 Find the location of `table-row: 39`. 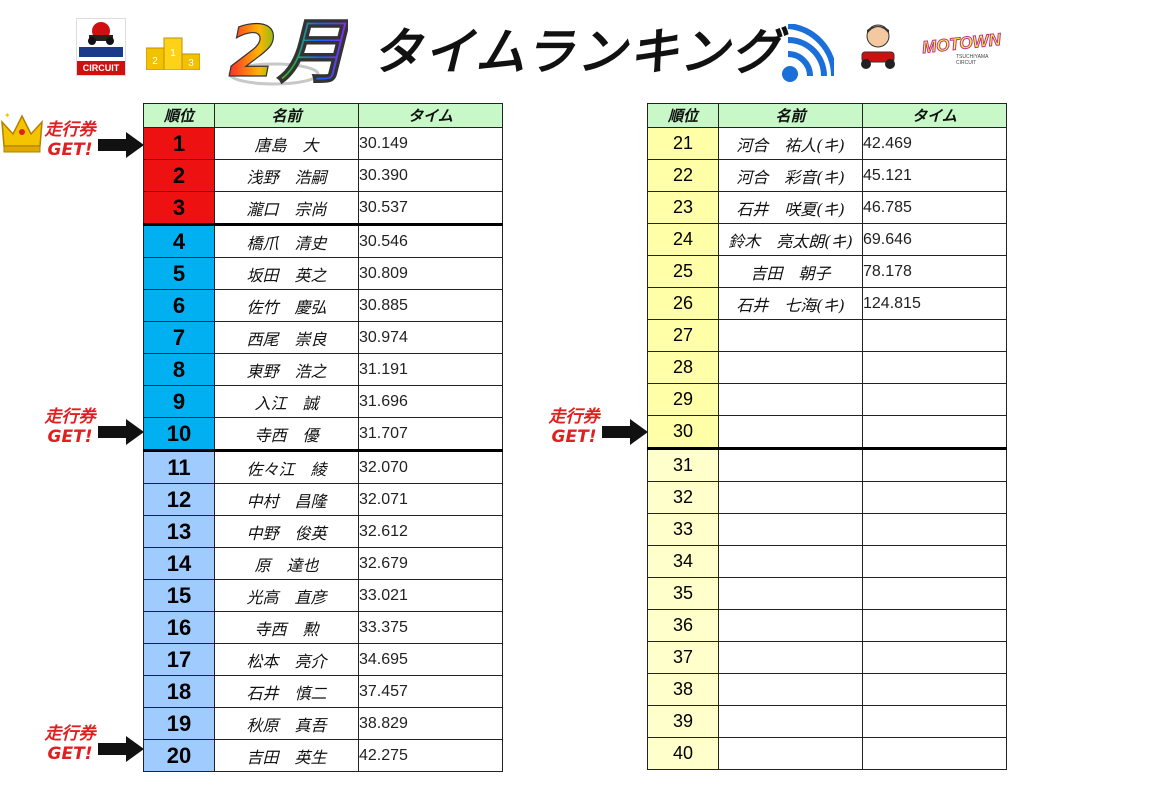

table-row: 39 is located at coordinates (827, 721).